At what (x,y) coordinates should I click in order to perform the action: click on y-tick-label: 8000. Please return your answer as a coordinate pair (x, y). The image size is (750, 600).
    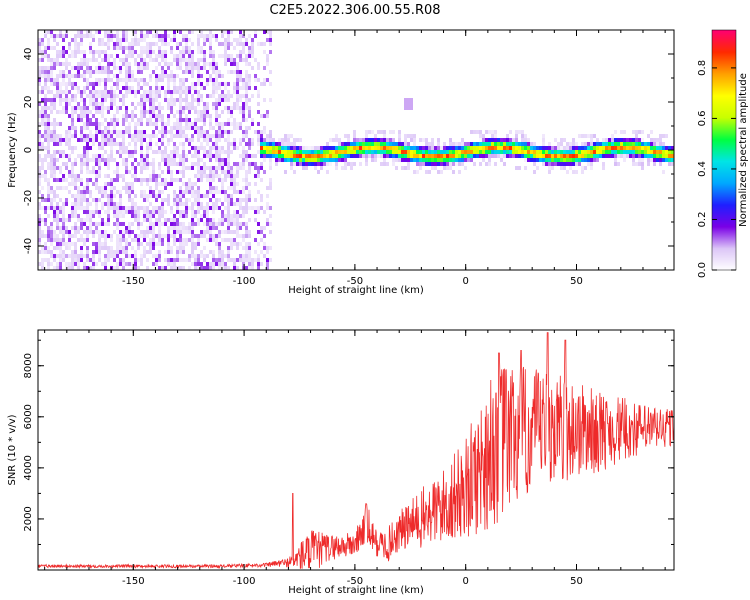
    Looking at the image, I should click on (28, 365).